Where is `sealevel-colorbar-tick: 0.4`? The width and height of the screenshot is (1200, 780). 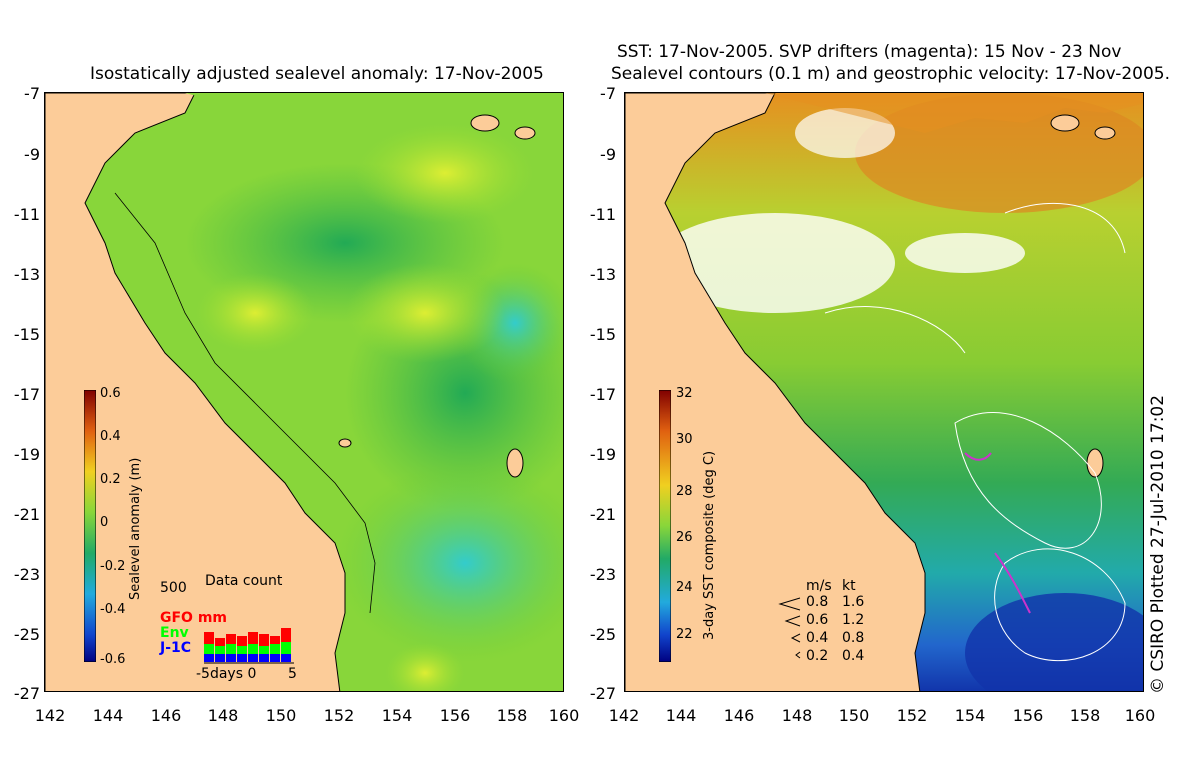 sealevel-colorbar-tick: 0.4 is located at coordinates (110, 436).